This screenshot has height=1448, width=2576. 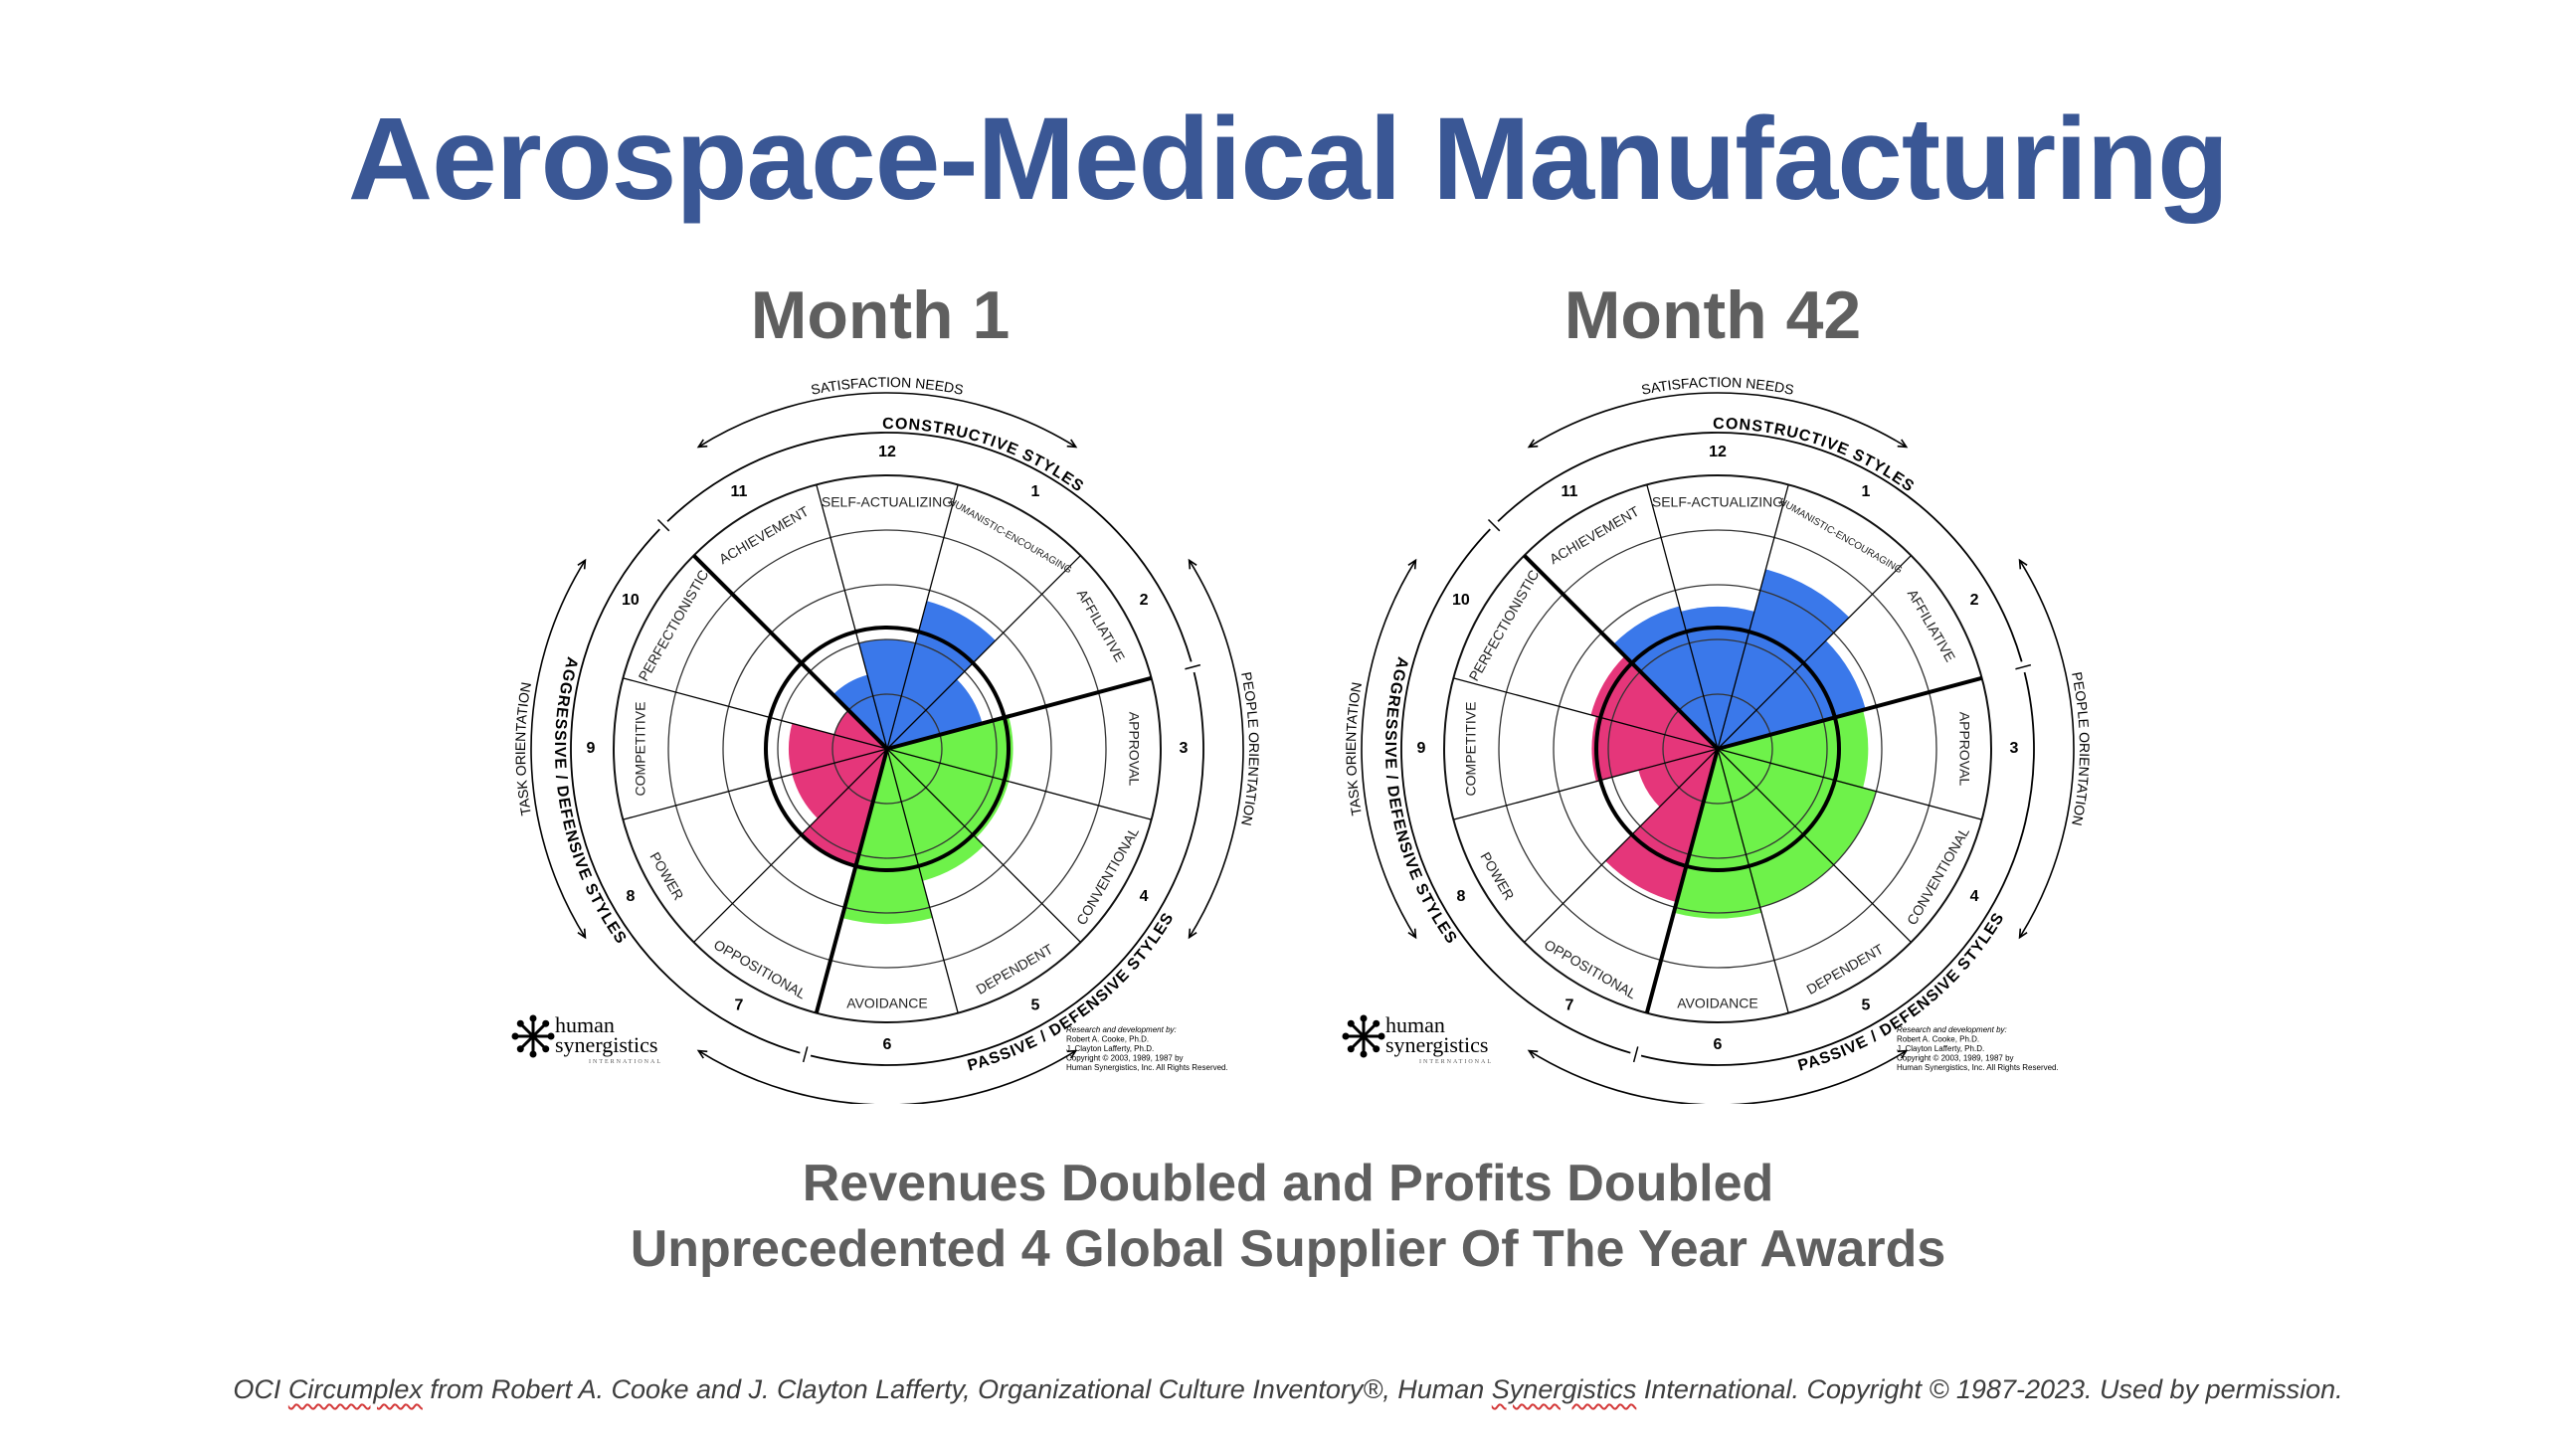 What do you see at coordinates (859, 712) in the screenshot?
I see `style-wedge-achievement` at bounding box center [859, 712].